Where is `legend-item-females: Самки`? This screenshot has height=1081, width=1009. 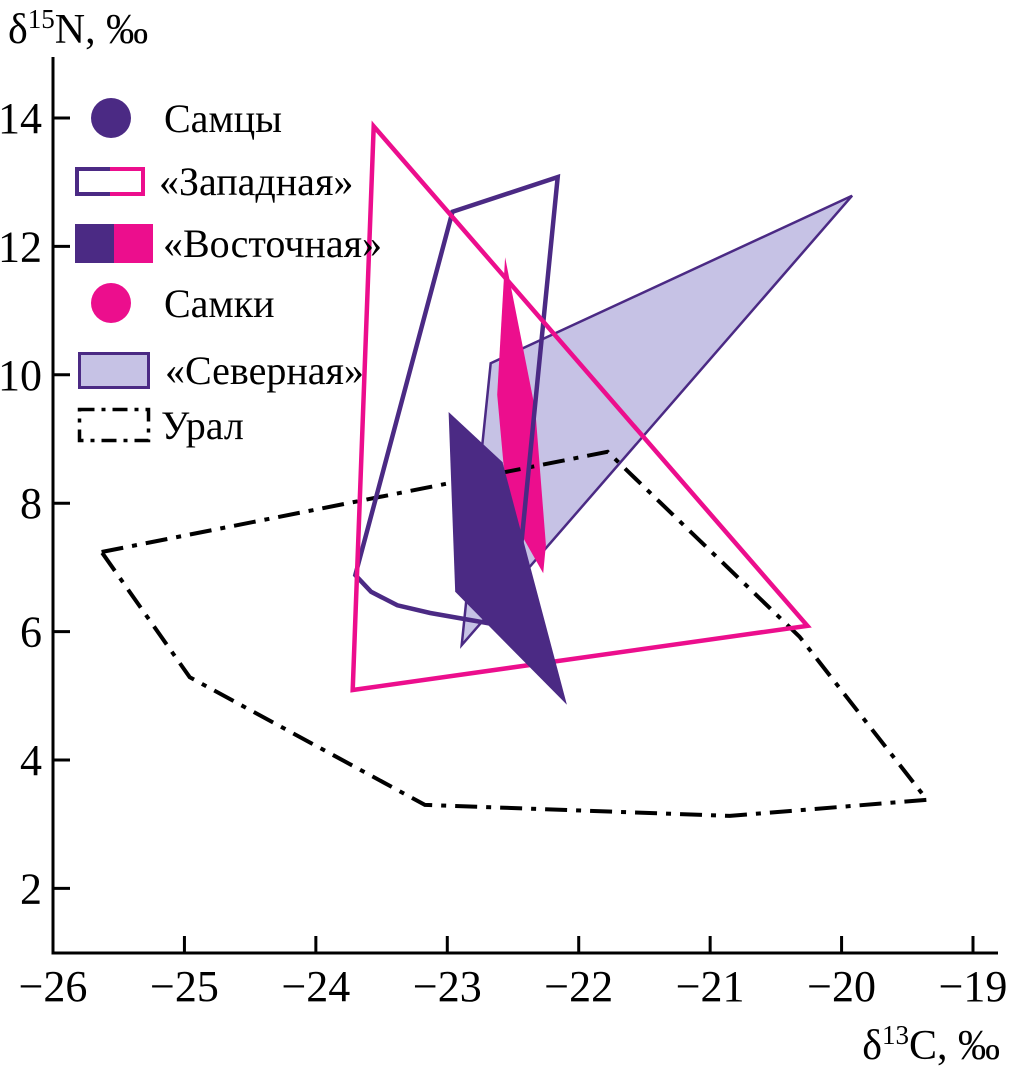
legend-item-females: Самки is located at coordinates (175, 303).